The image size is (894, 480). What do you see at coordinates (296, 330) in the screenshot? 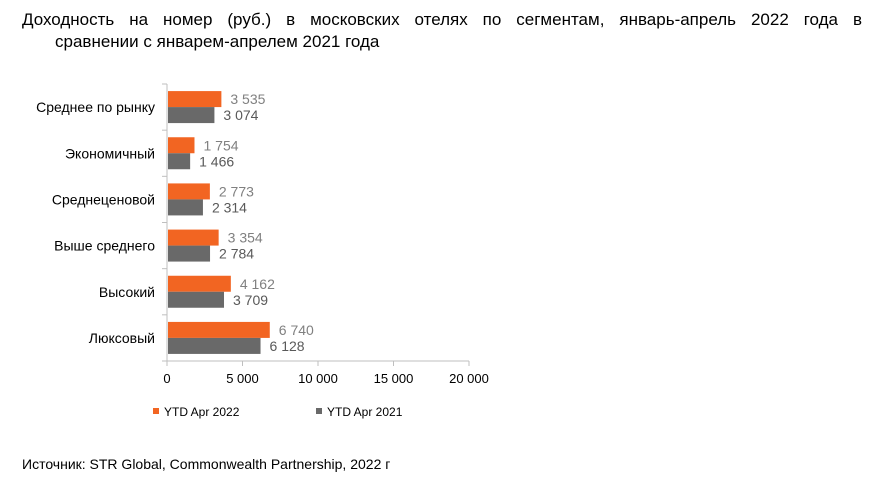
I see `data-label: 6 740` at bounding box center [296, 330].